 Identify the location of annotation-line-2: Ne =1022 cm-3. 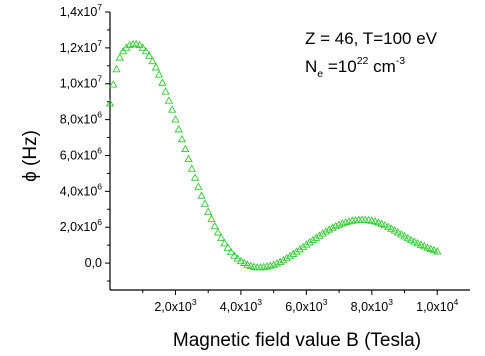
(355, 67).